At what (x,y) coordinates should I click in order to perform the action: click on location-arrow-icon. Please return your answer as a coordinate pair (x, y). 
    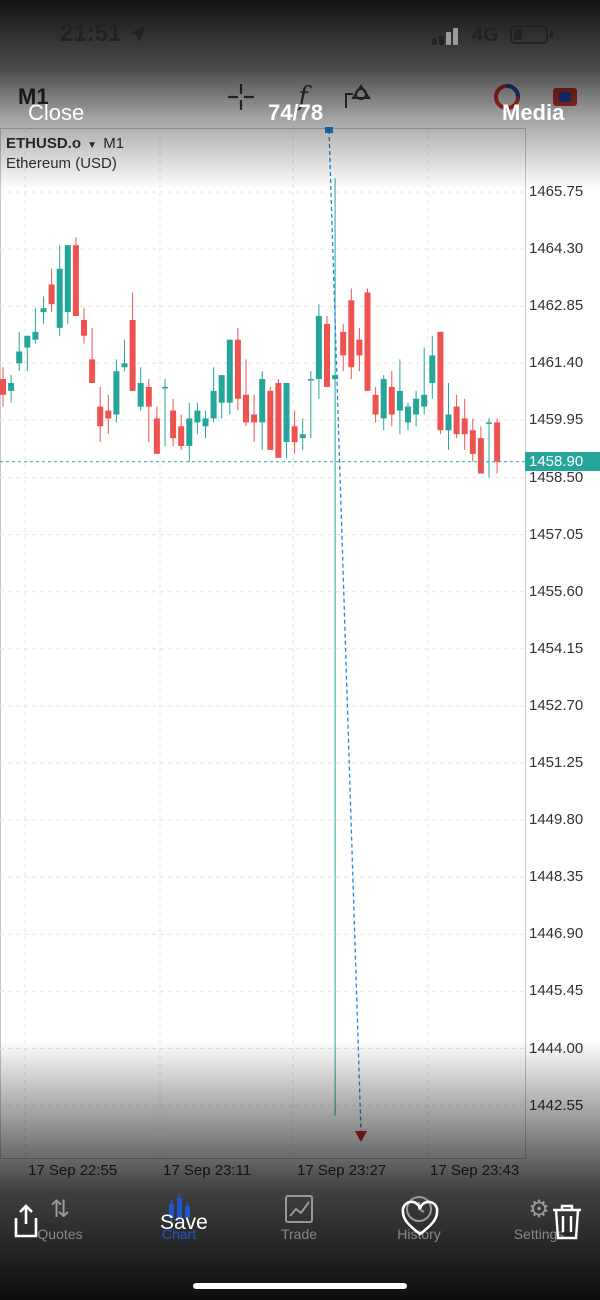
    Looking at the image, I should click on (138, 37).